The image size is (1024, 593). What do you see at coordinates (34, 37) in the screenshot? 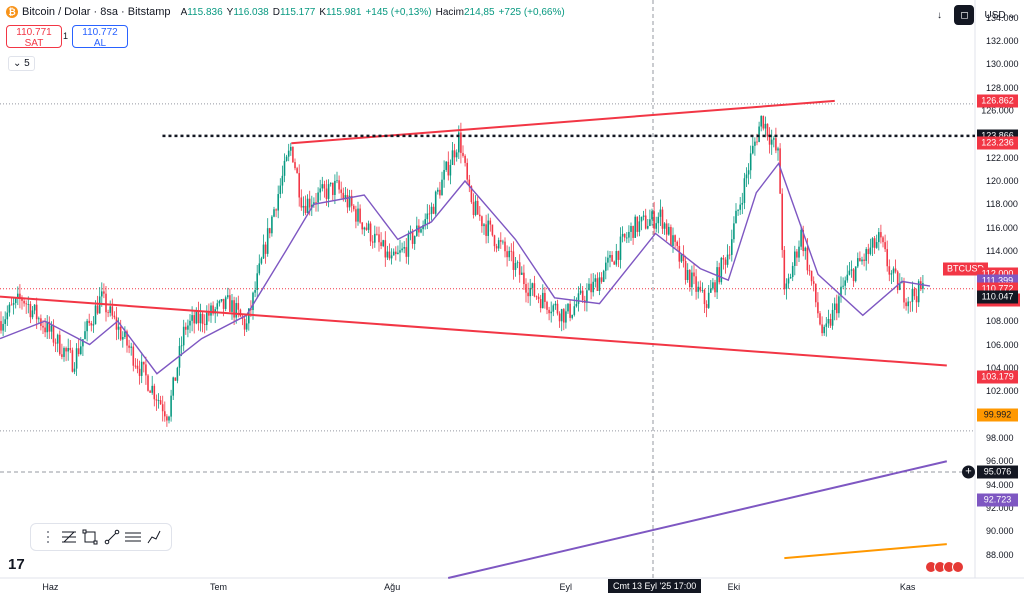
I see `sell-button: 110.771 SAT` at bounding box center [34, 37].